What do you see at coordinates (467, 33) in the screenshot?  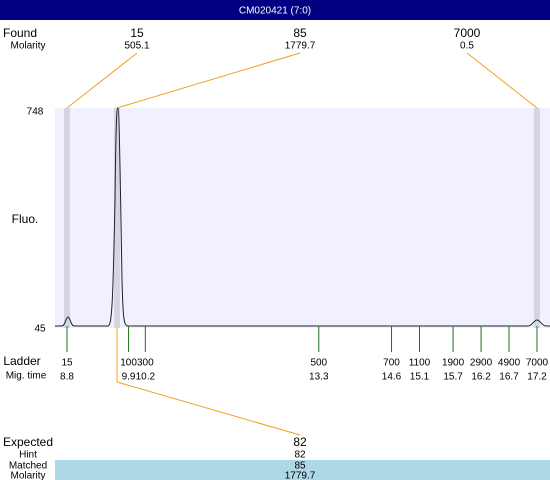 I see `found-size: 7000` at bounding box center [467, 33].